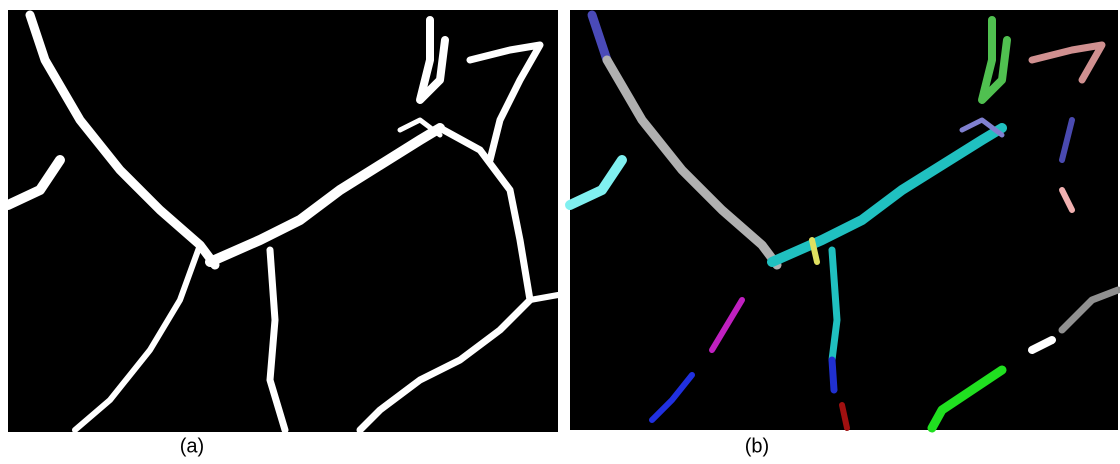  What do you see at coordinates (192, 446) in the screenshot?
I see `caption: (a)` at bounding box center [192, 446].